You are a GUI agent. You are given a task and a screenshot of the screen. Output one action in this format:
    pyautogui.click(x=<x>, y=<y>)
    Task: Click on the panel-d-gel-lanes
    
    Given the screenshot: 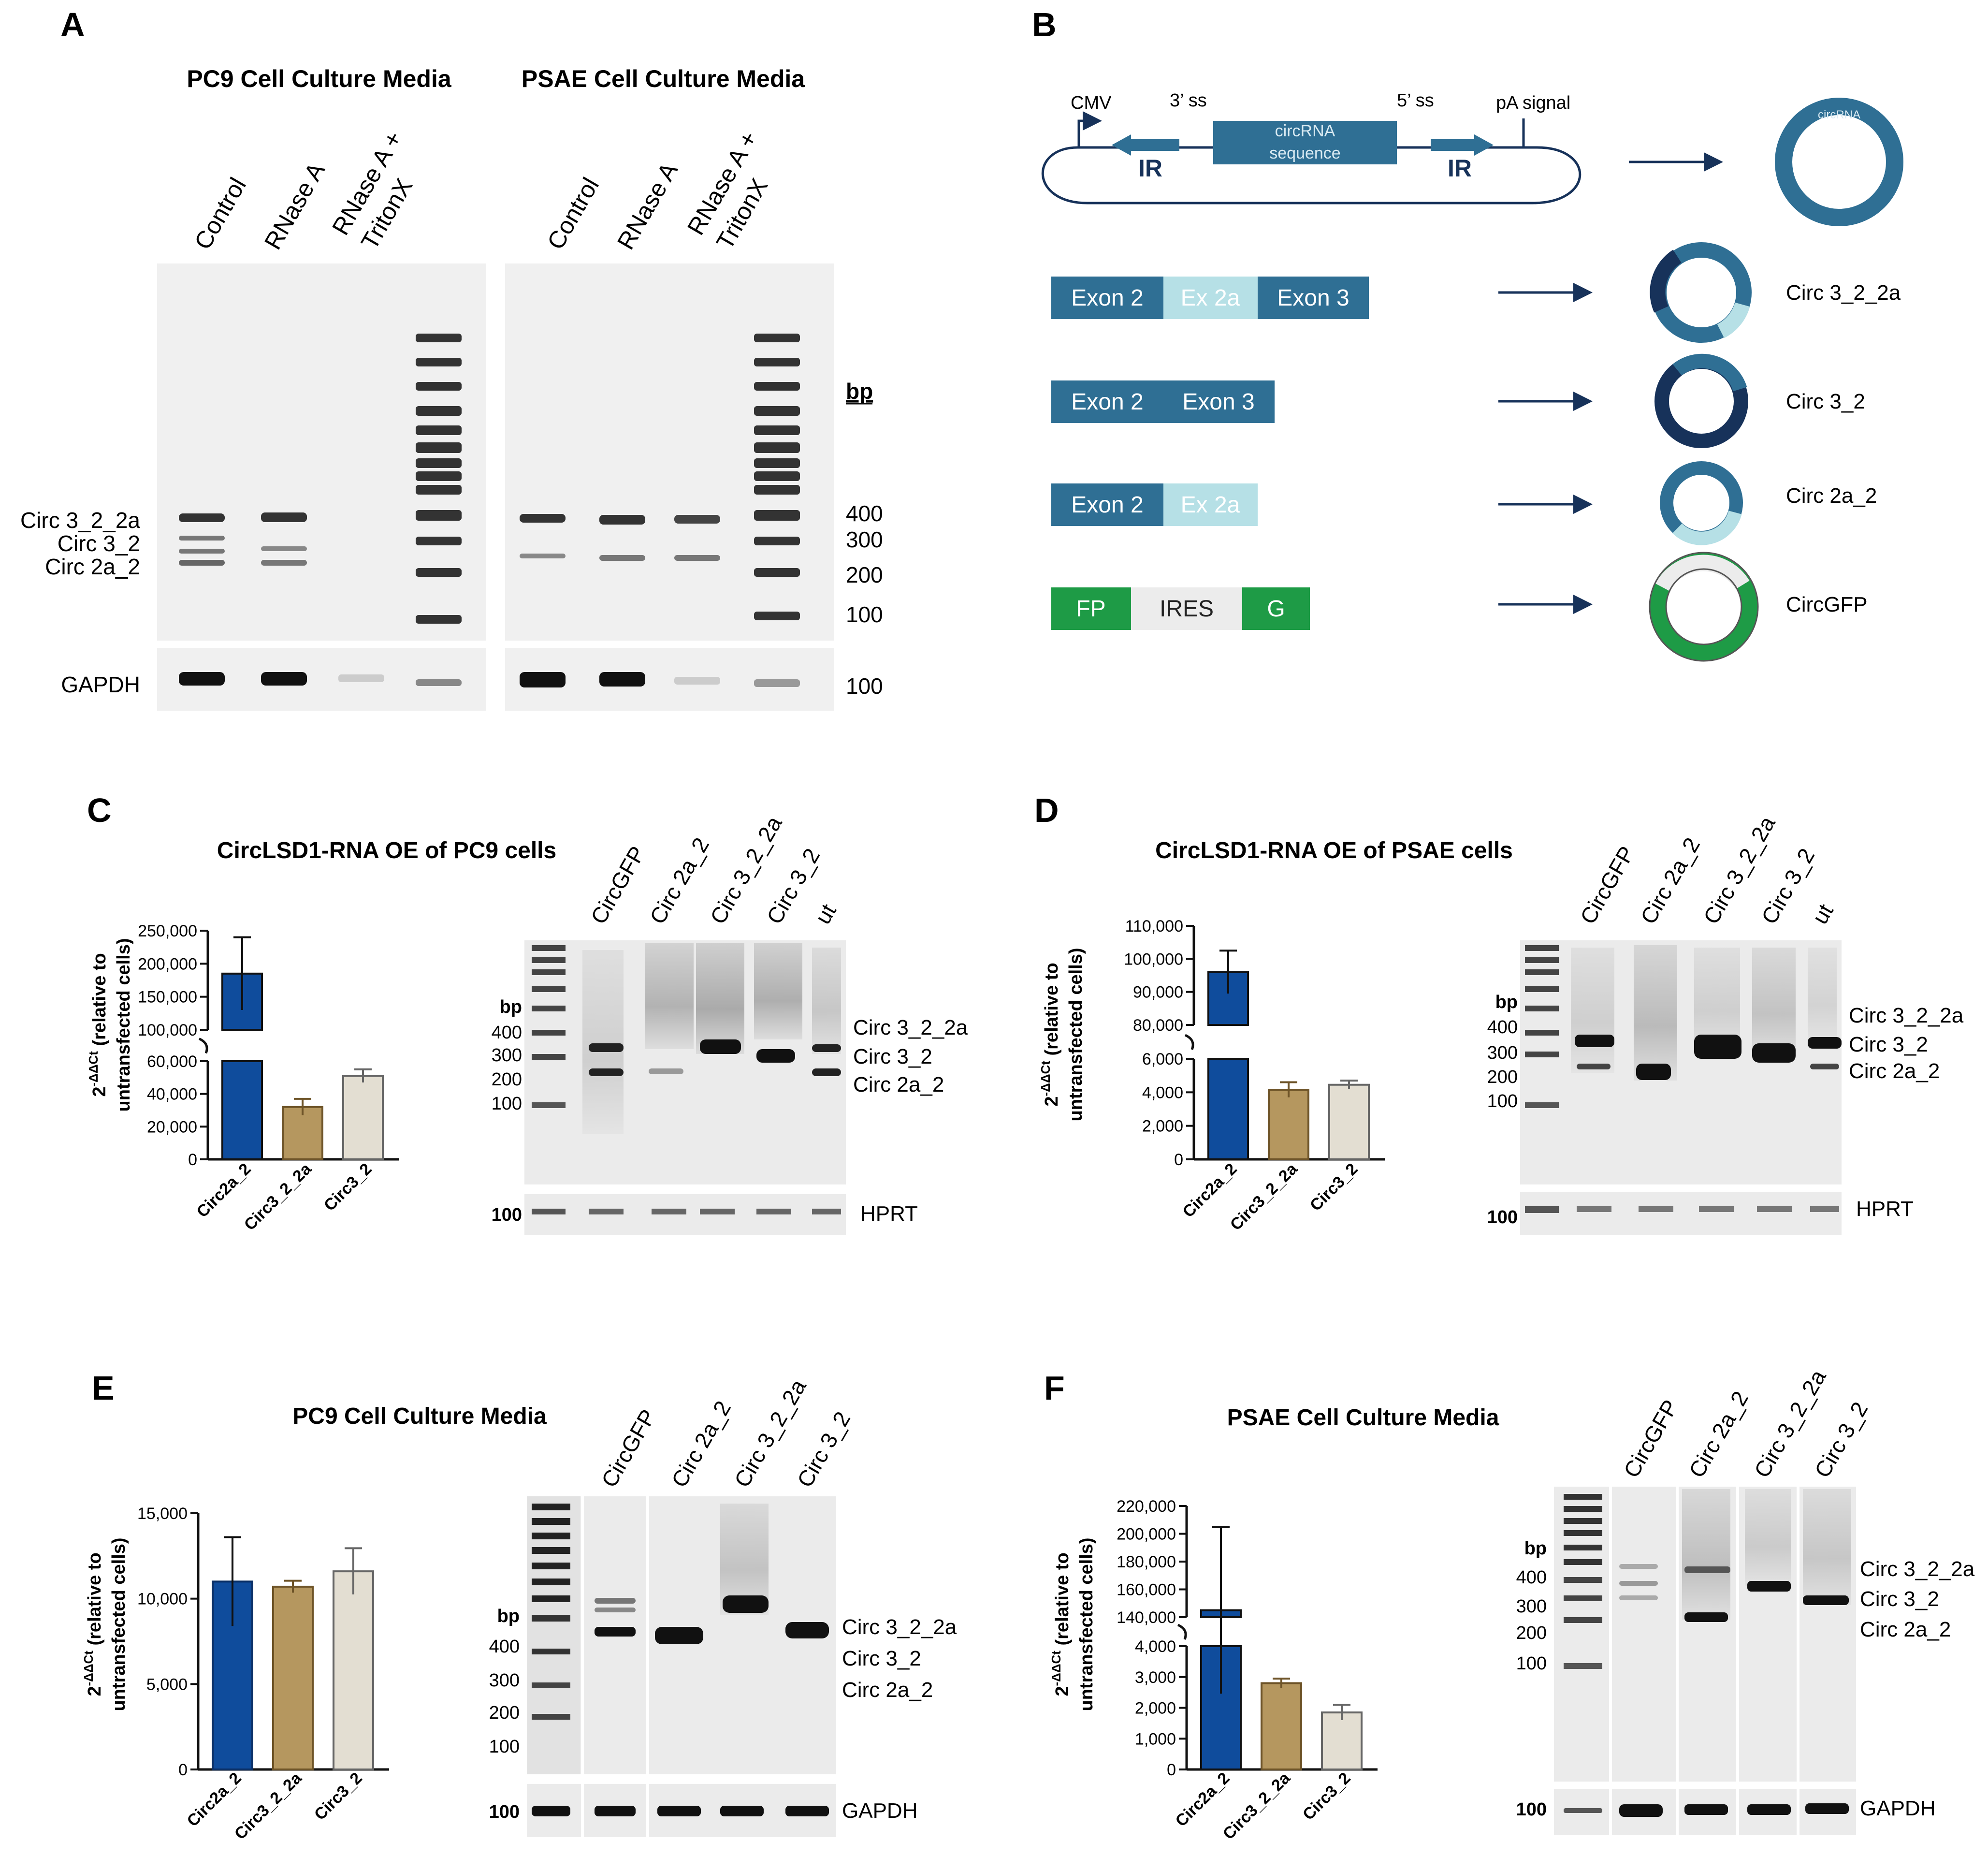 What is the action you would take?
    pyautogui.click(x=1683, y=1079)
    